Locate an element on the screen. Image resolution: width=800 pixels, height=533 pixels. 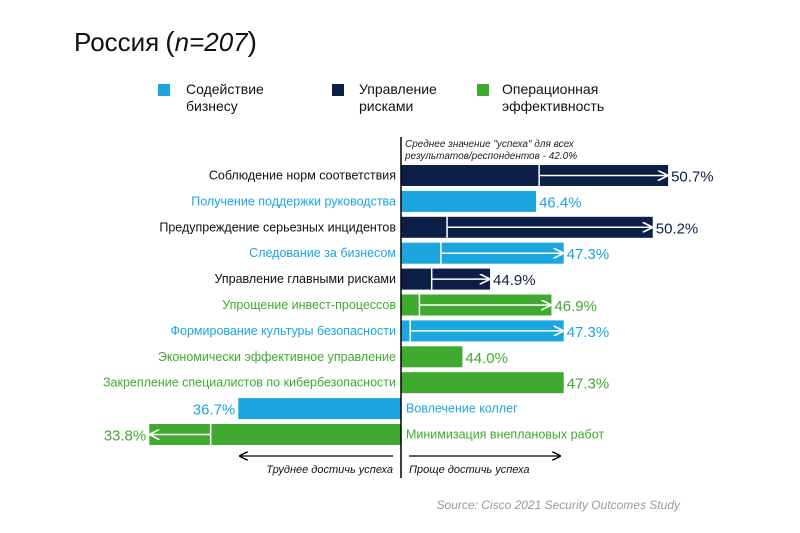
category-label-соблюдение-норм-соответствия: Соблюдение норм соответствия is located at coordinates (302, 176).